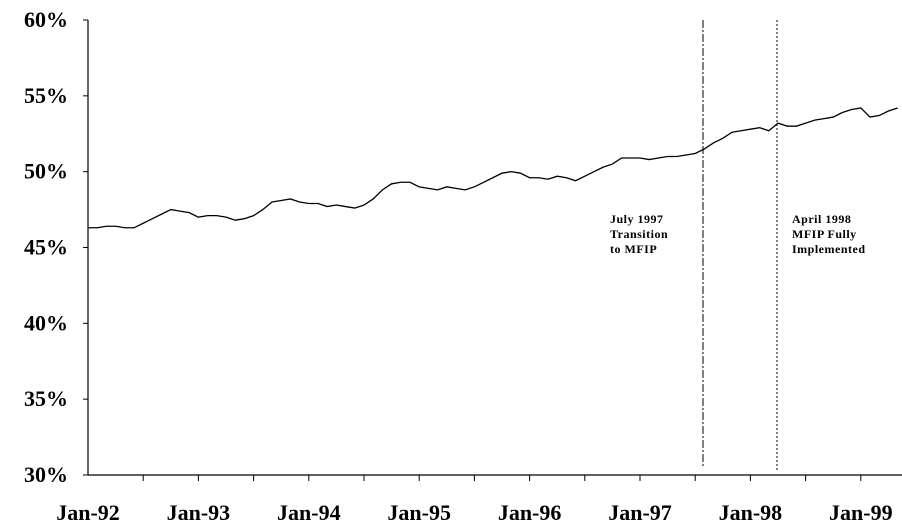  What do you see at coordinates (751, 512) in the screenshot?
I see `x-tick-label: Jan-98` at bounding box center [751, 512].